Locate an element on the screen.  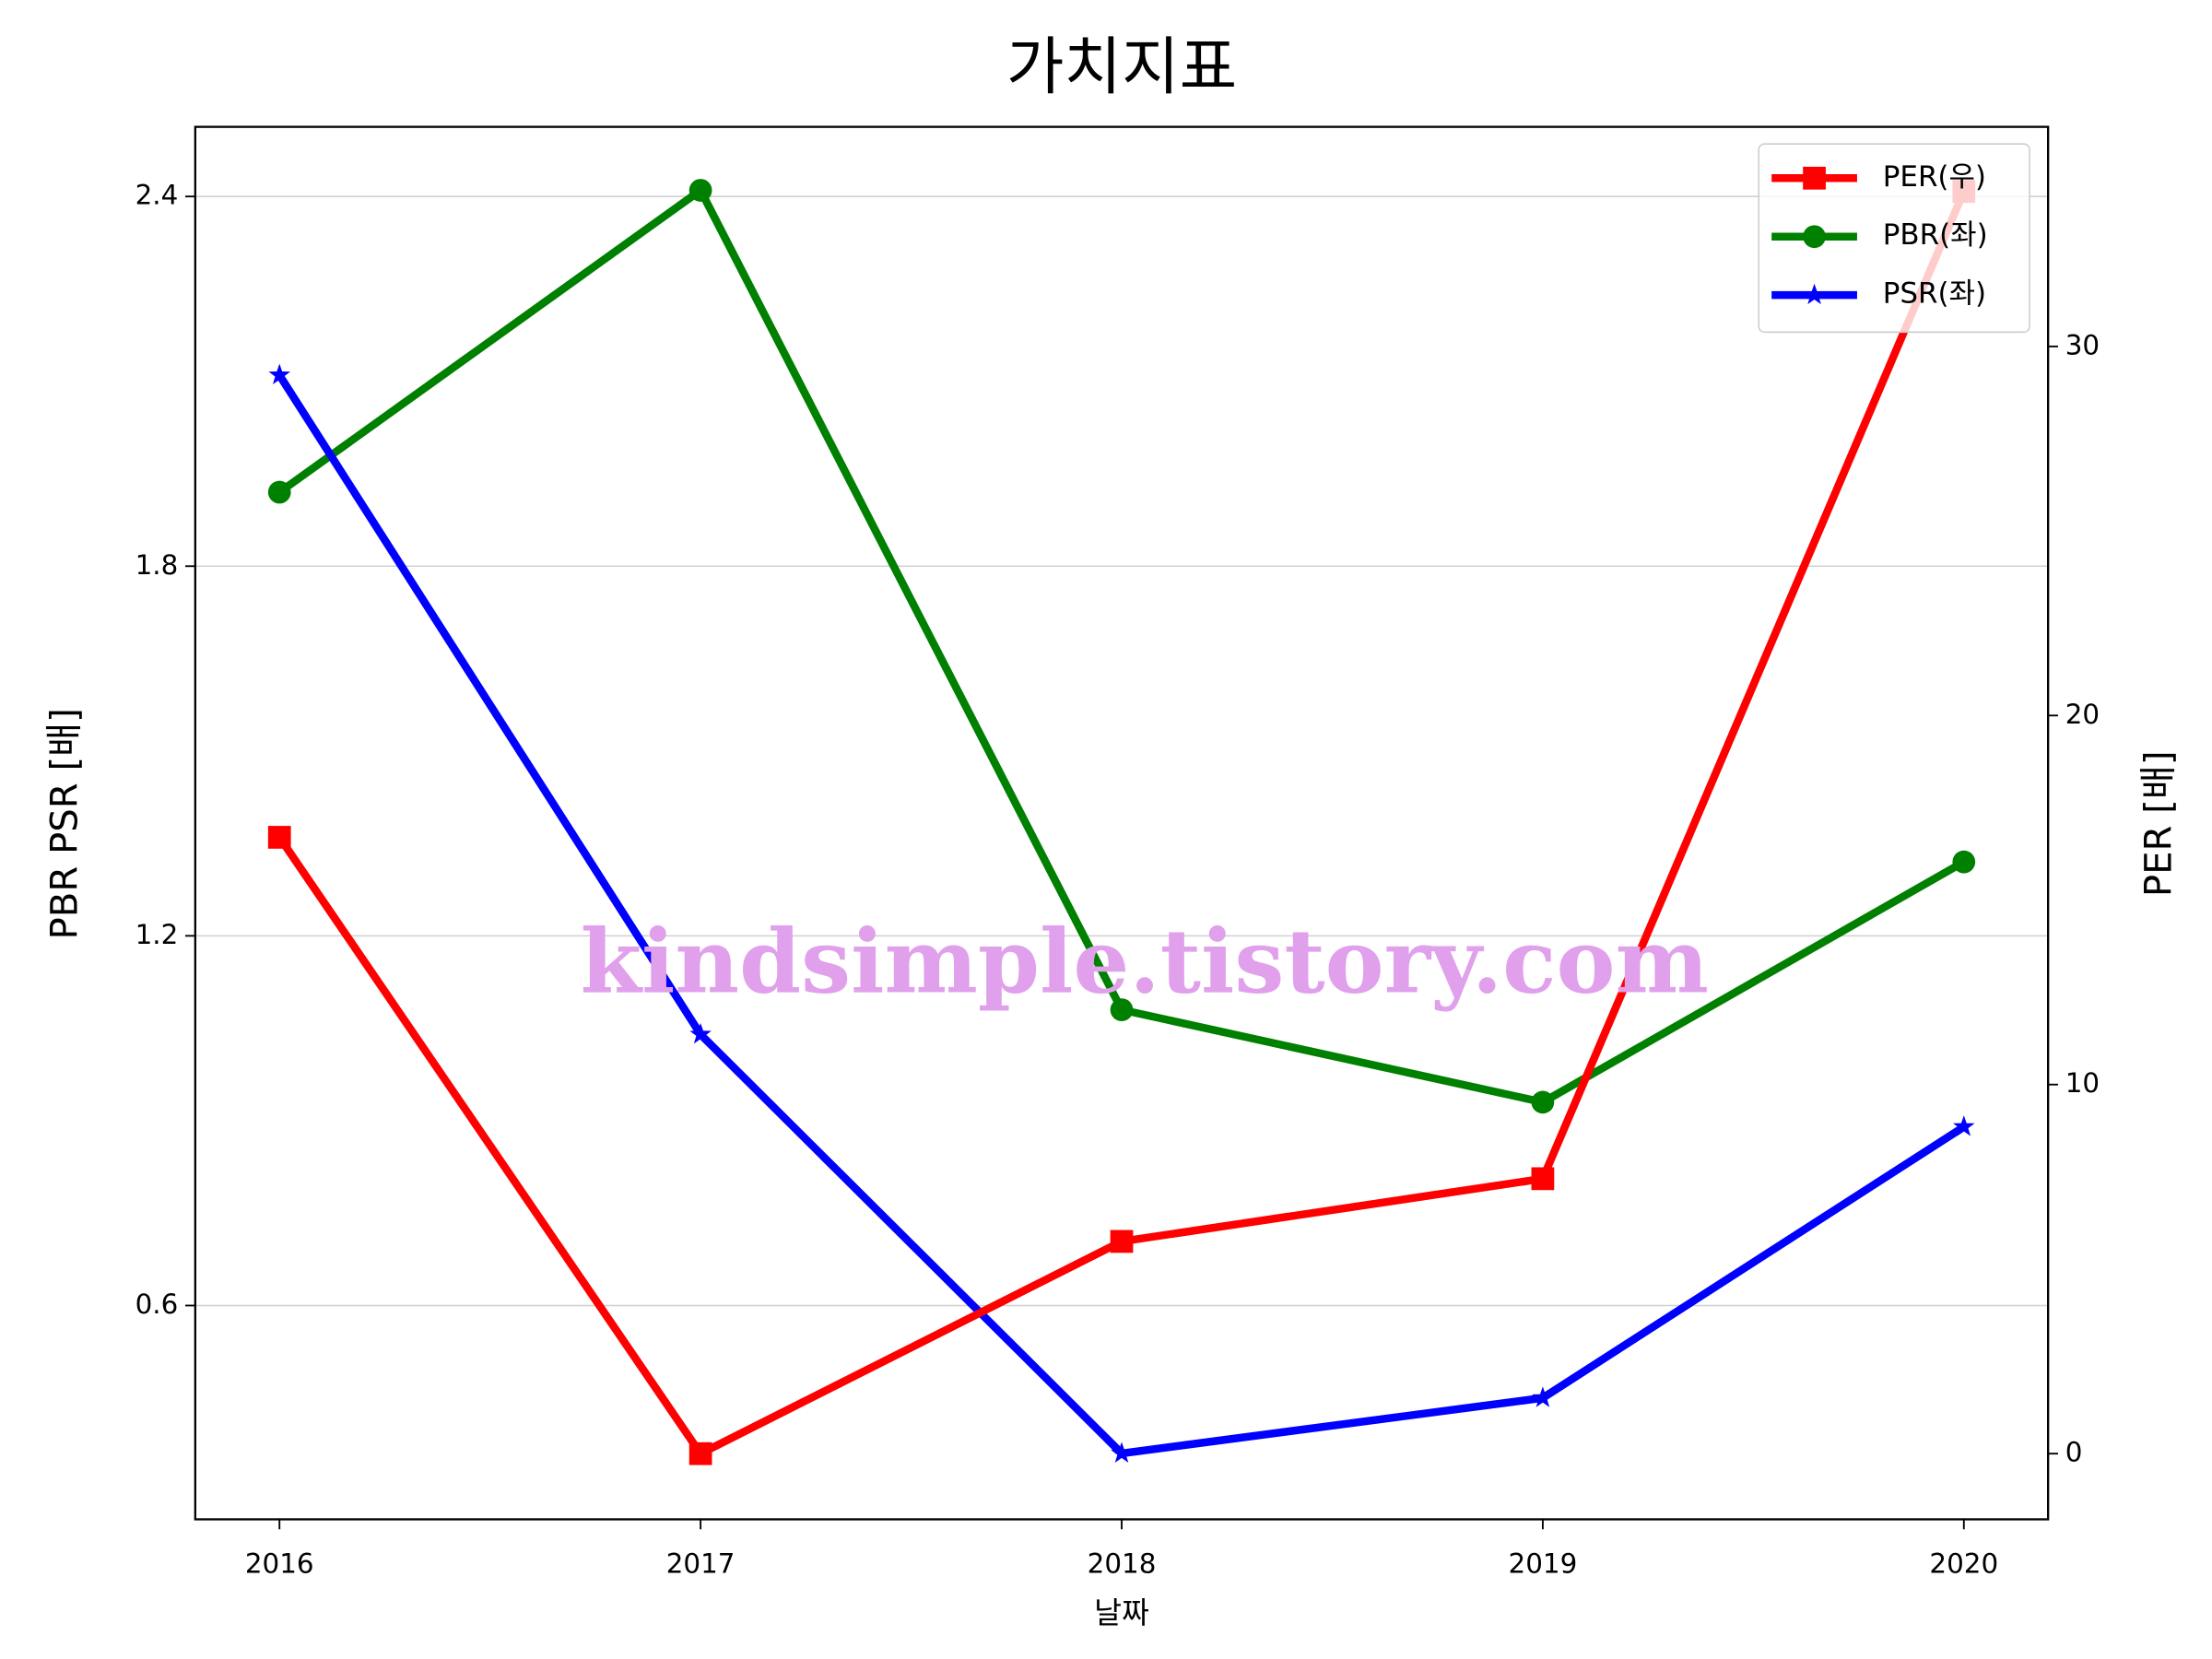
legend: PER(우) PBR(좌) PSR(좌) is located at coordinates (1894, 238).